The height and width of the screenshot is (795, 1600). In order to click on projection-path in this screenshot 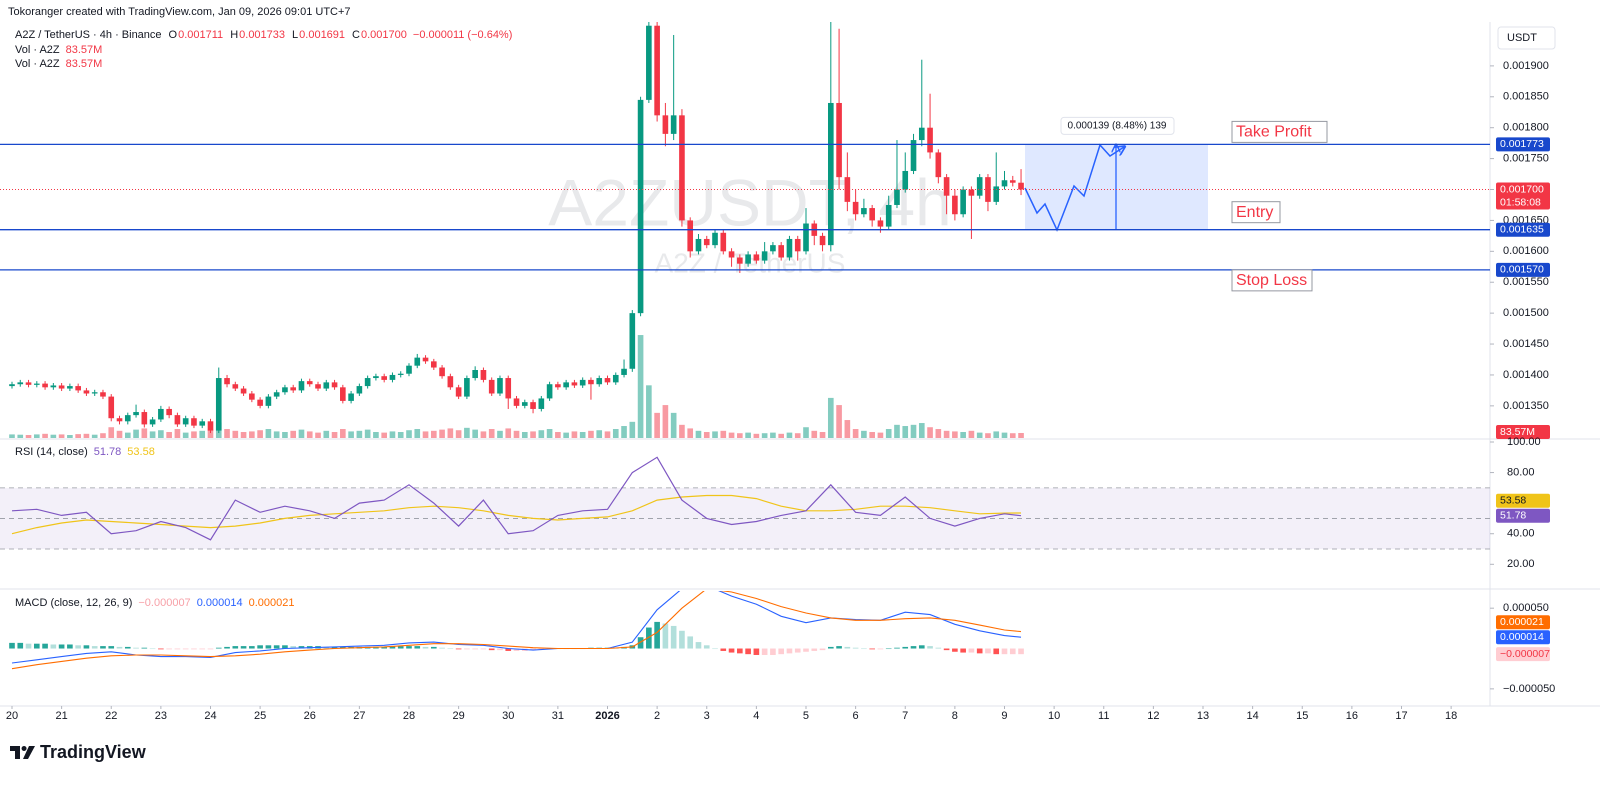, I will do `click(1074, 187)`.